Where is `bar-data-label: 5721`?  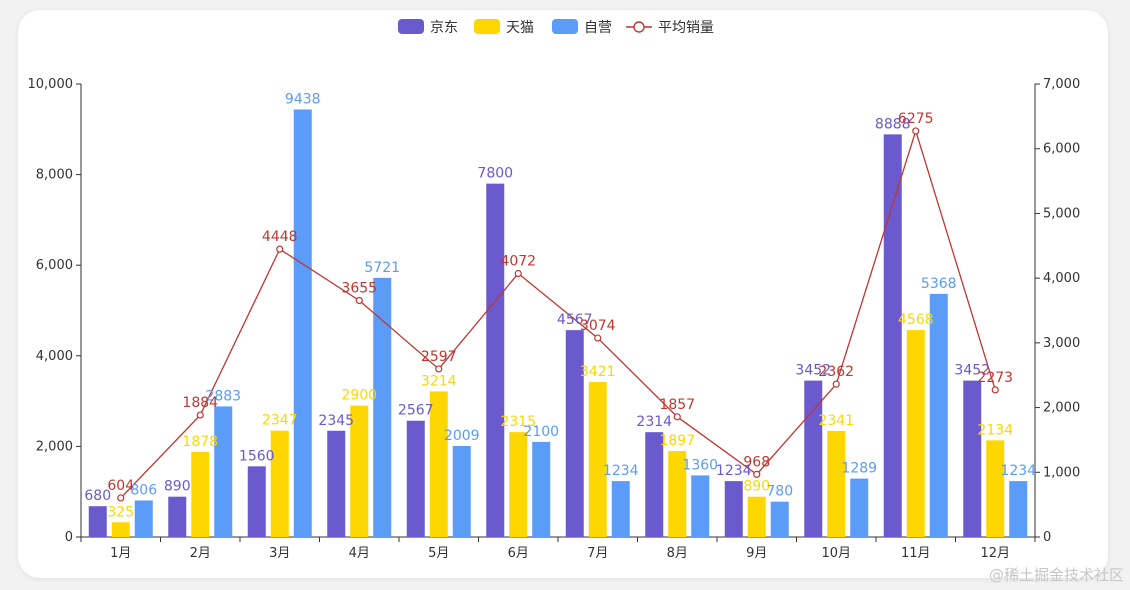
bar-data-label: 5721 is located at coordinates (382, 268).